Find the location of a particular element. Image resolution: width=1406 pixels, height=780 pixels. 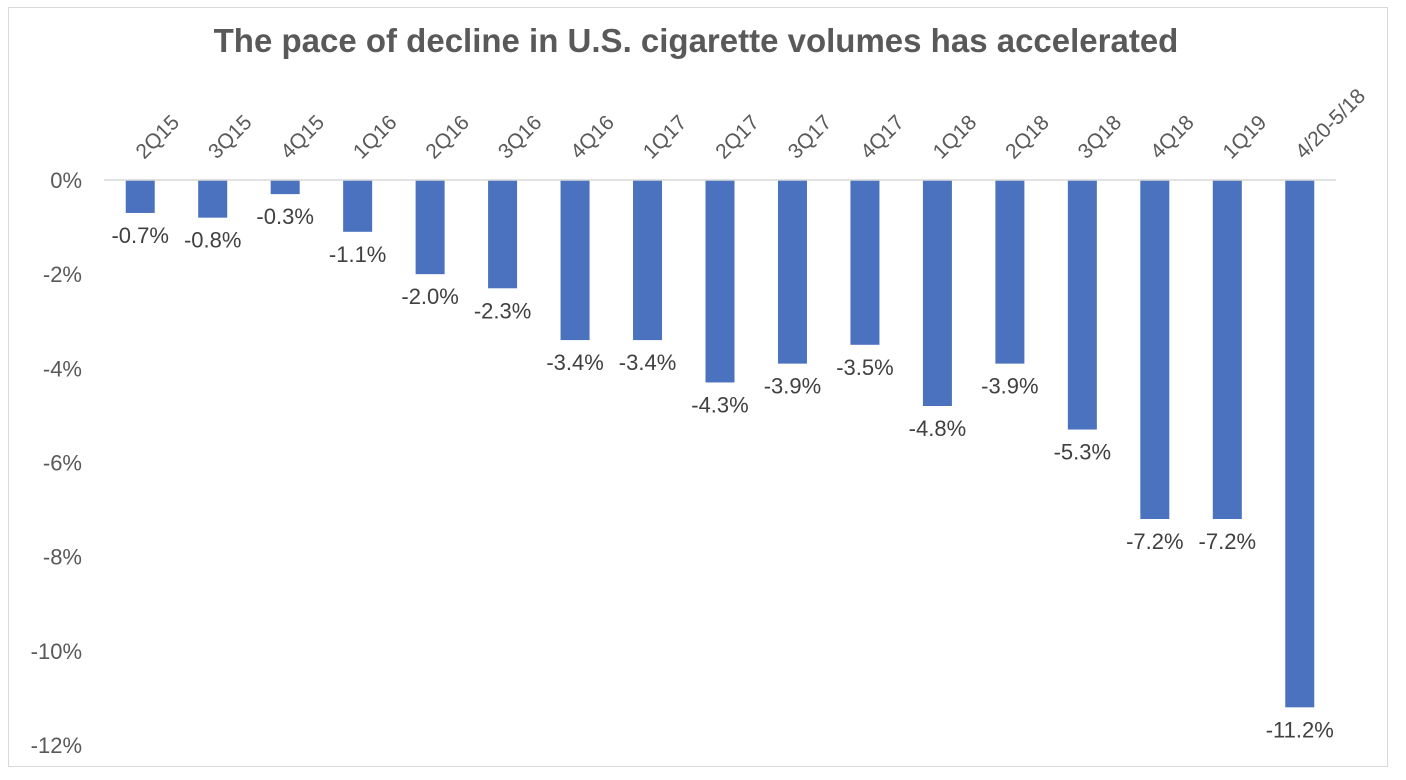

y-tick-label: -12% is located at coordinates (56, 745).